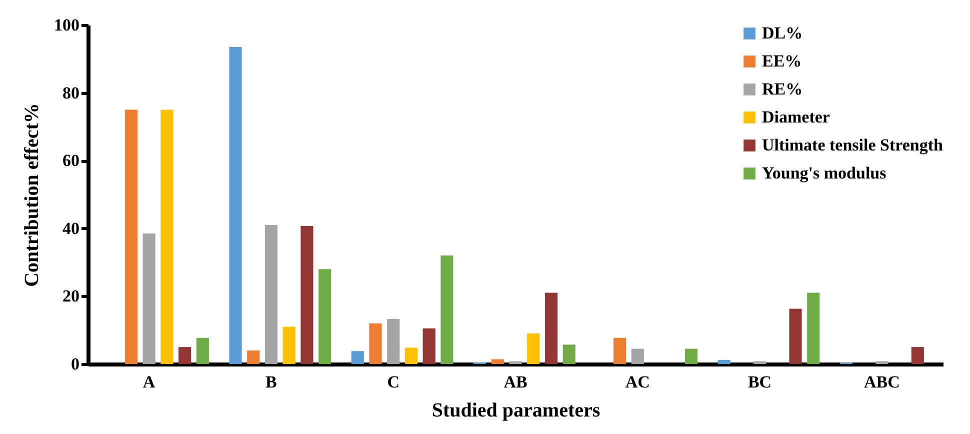 This screenshot has width=970, height=434. Describe the element at coordinates (782, 61) in the screenshot. I see `legend-label: EE%` at that location.